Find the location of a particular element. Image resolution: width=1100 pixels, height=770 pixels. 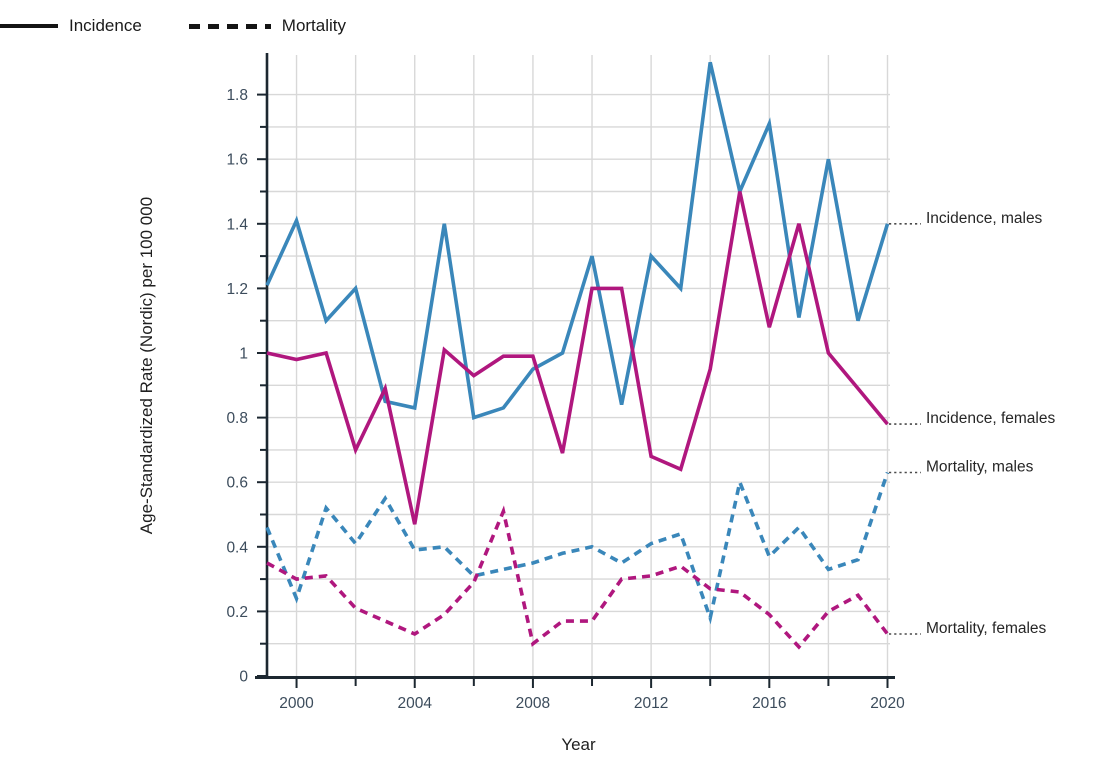

x-axis-title: Year is located at coordinates (578, 744).